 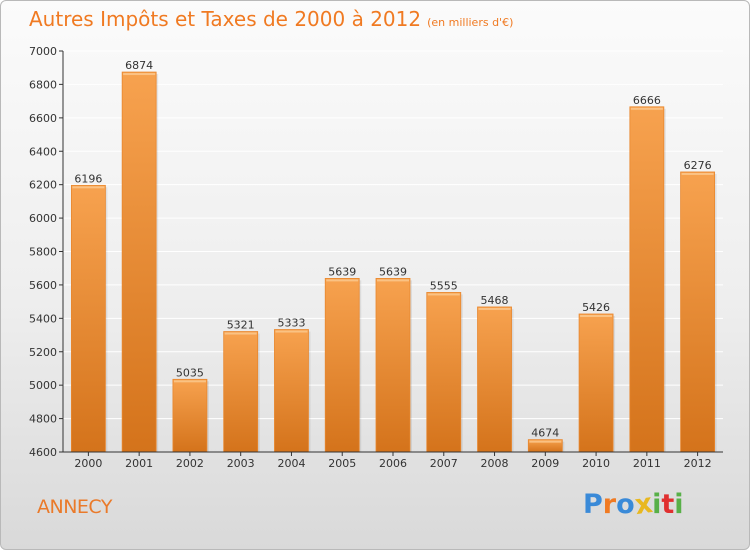 What do you see at coordinates (698, 165) in the screenshot?
I see `data-label: 6276` at bounding box center [698, 165].